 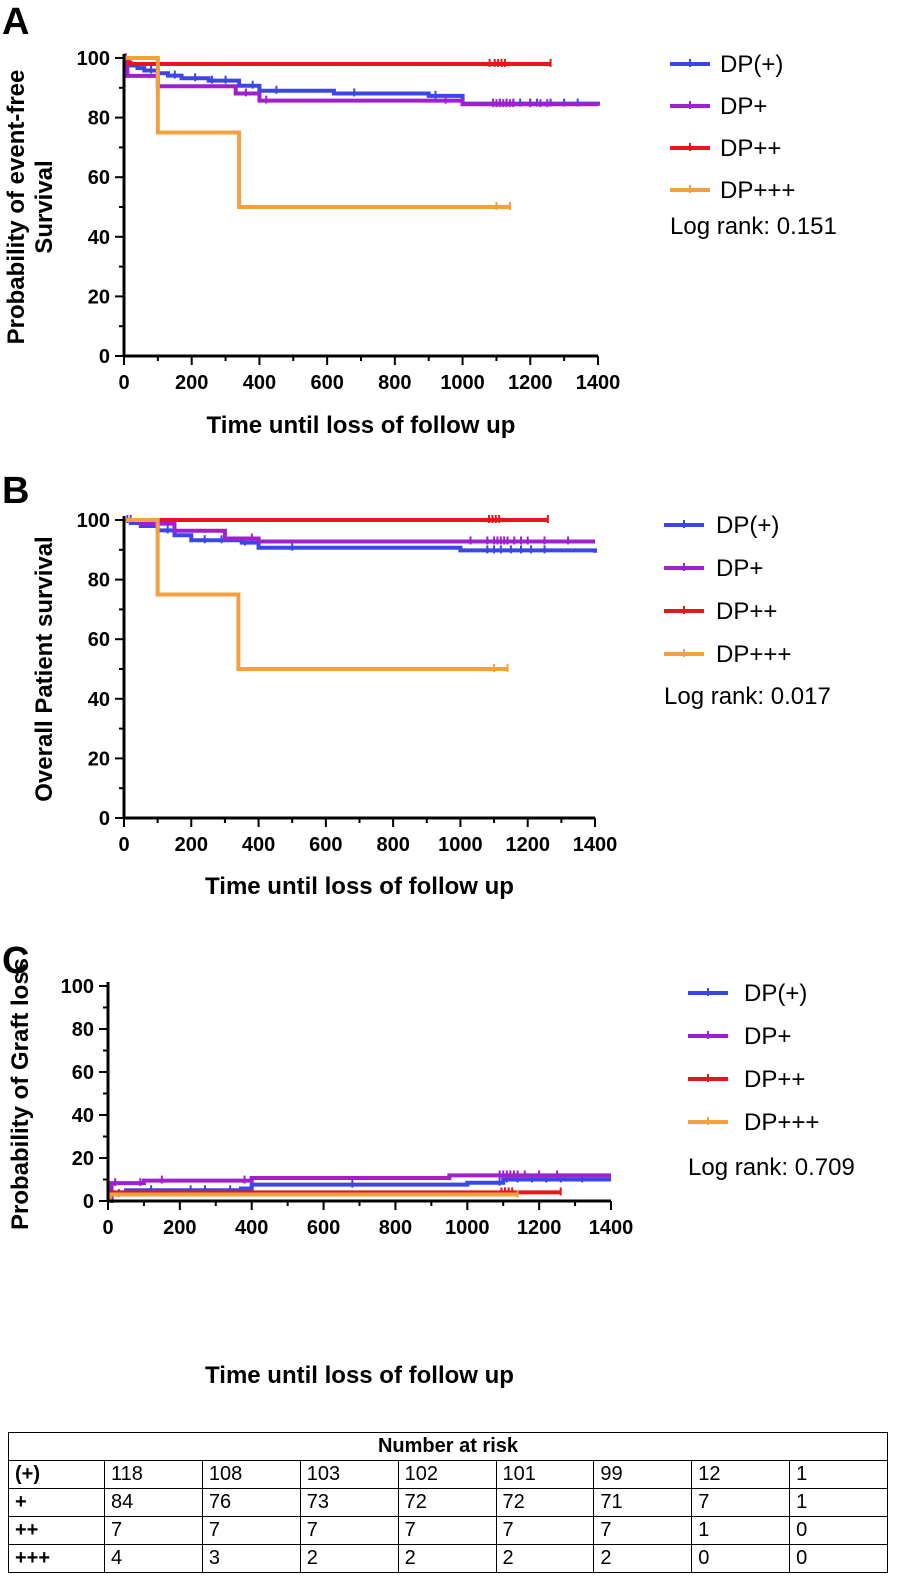 What do you see at coordinates (741, 1530) in the screenshot?
I see `risk-cell: 1` at bounding box center [741, 1530].